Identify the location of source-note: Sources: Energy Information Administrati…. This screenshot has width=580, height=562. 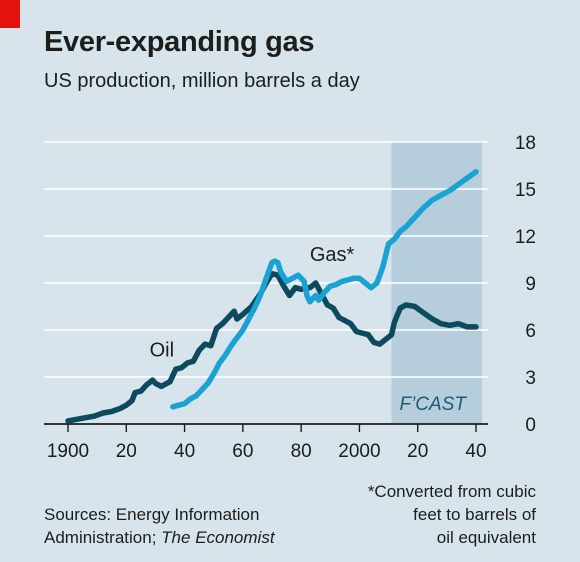
(159, 526).